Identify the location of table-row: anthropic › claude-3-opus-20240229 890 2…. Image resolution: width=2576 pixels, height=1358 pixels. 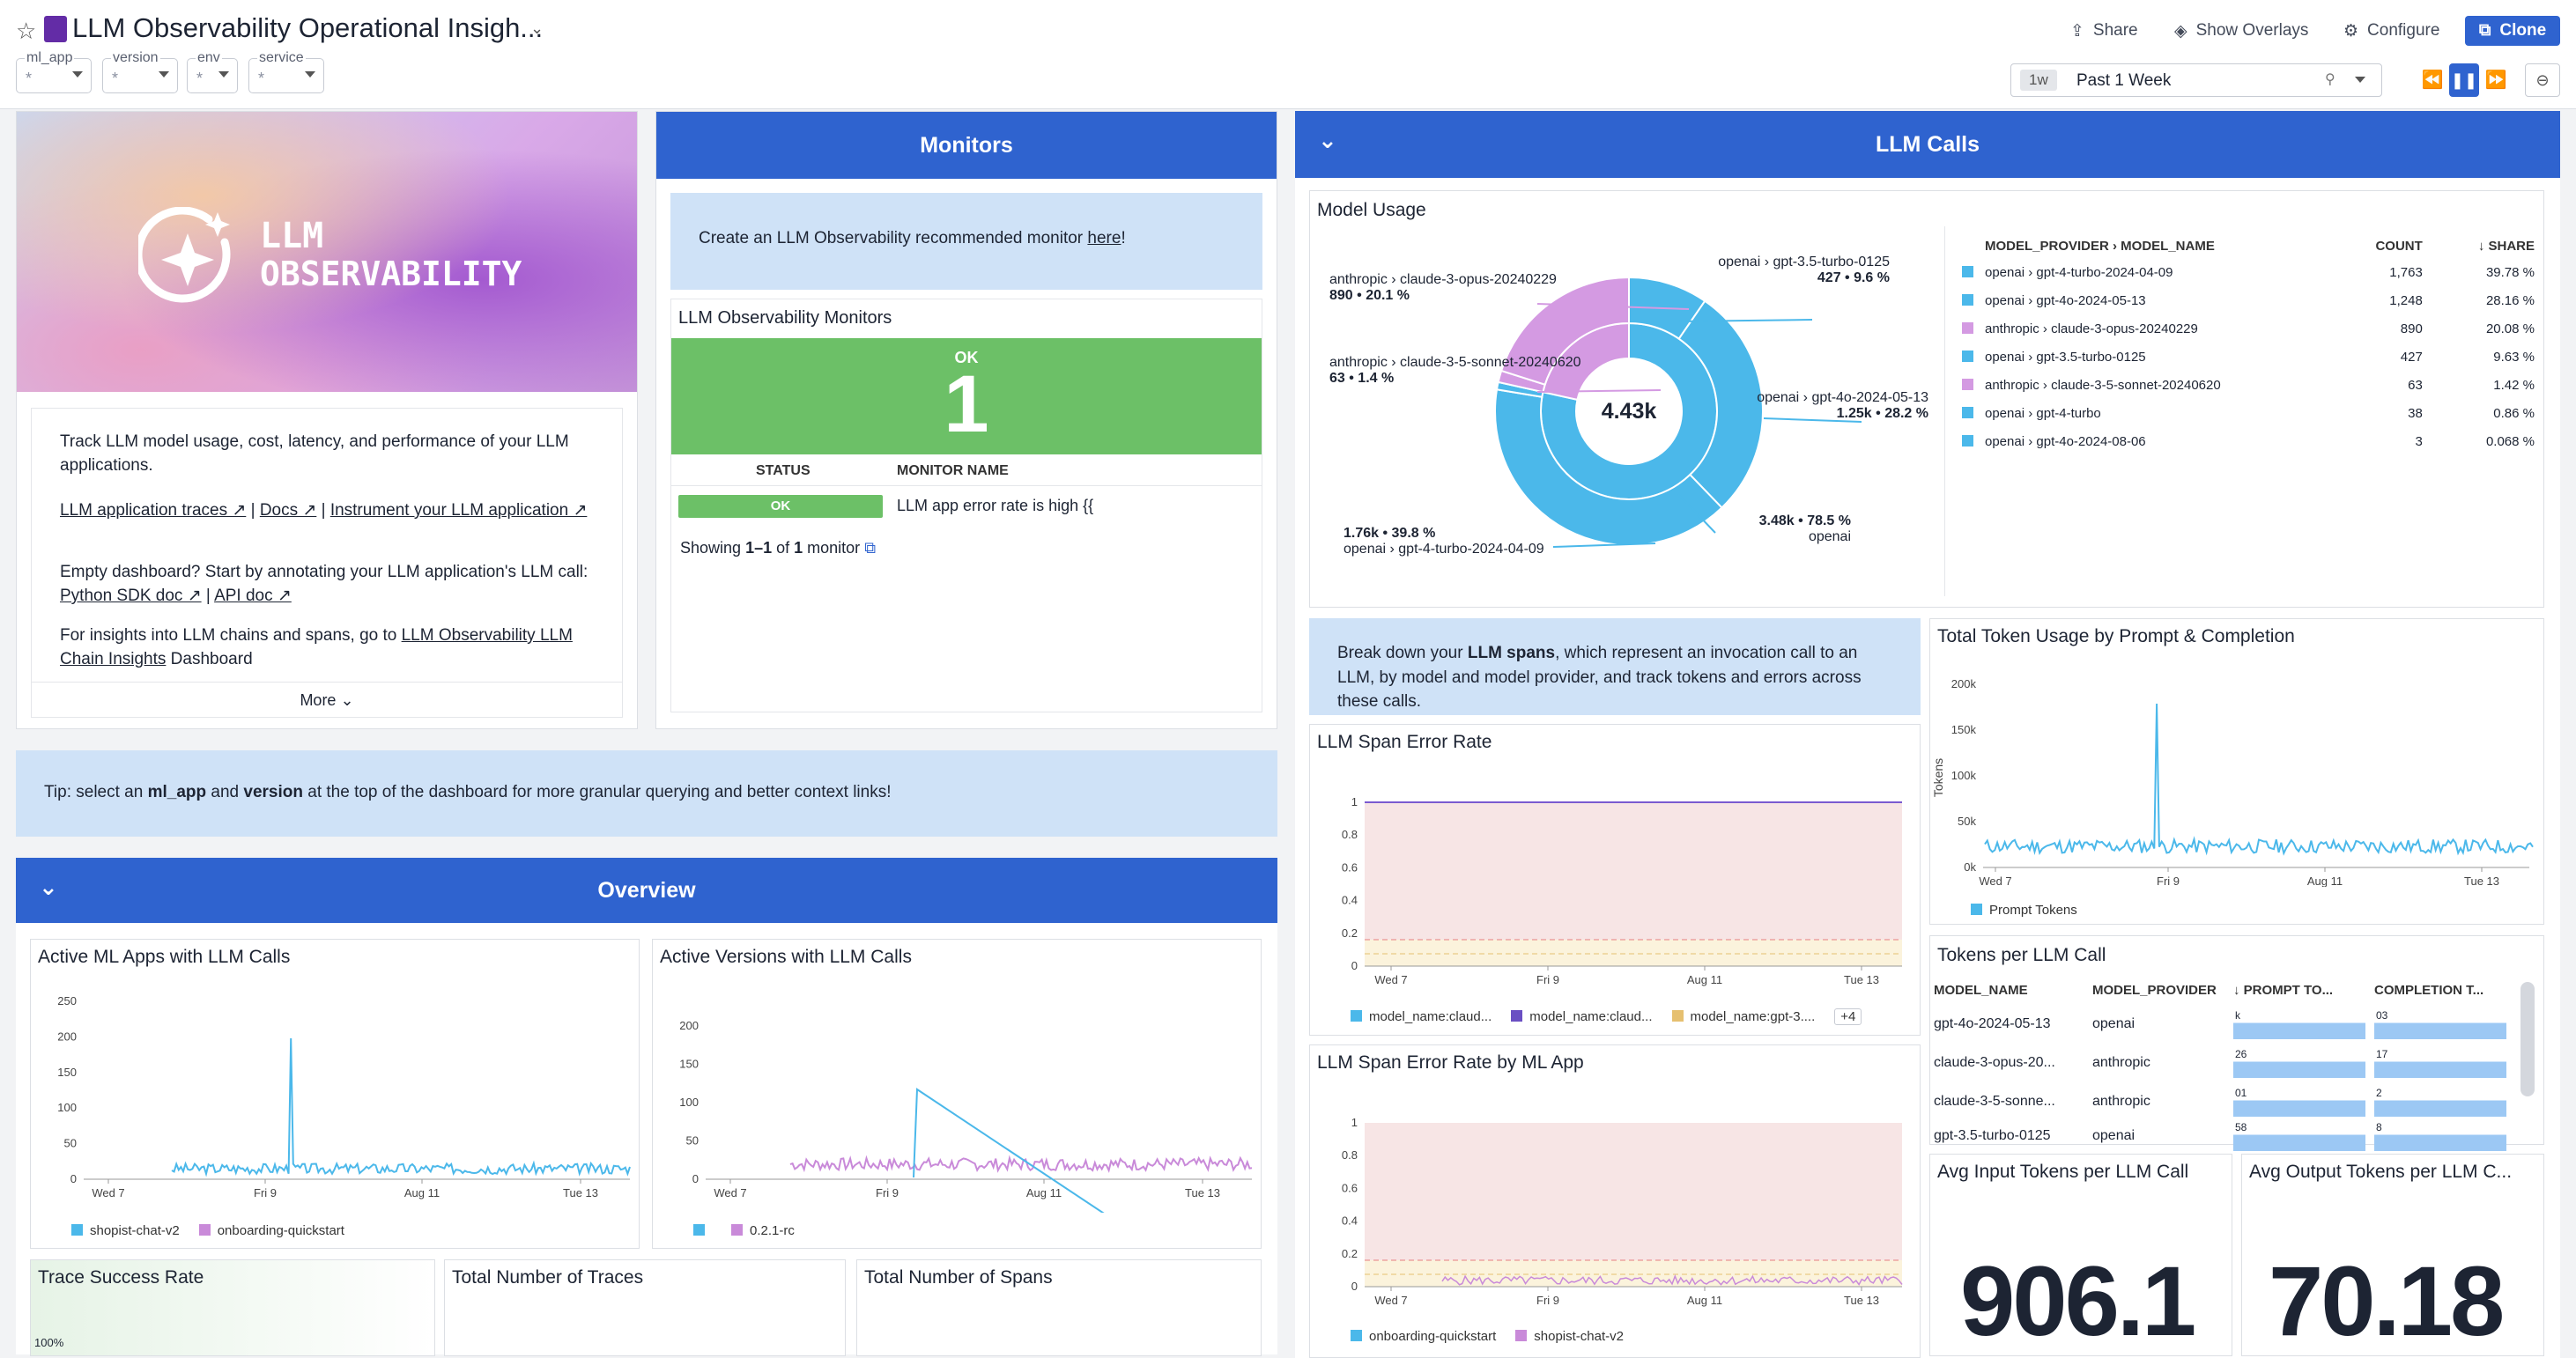
(2248, 328).